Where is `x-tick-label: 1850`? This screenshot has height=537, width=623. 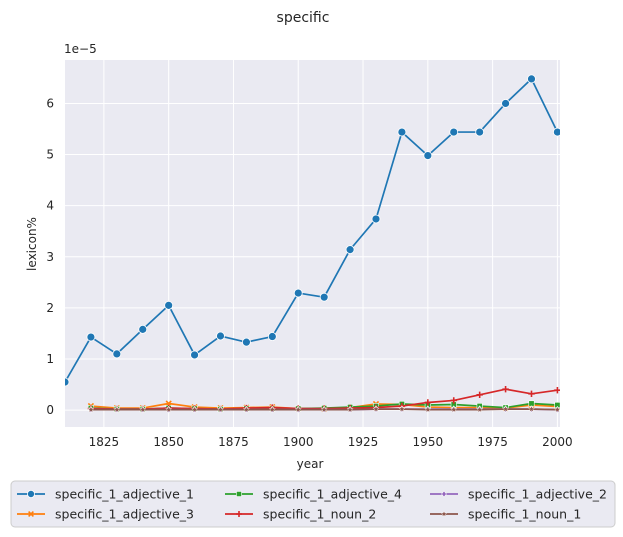
x-tick-label: 1850 is located at coordinates (168, 442).